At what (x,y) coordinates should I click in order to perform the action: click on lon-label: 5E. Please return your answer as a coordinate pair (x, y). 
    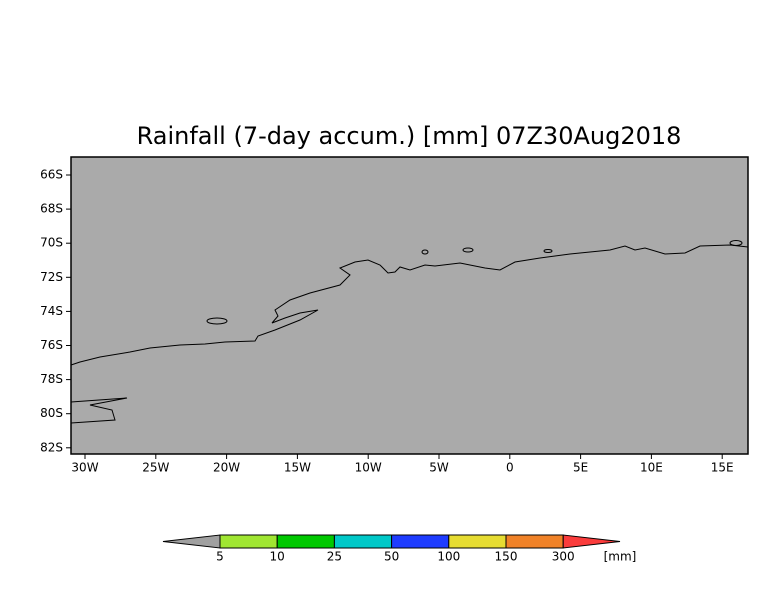
    Looking at the image, I should click on (580, 468).